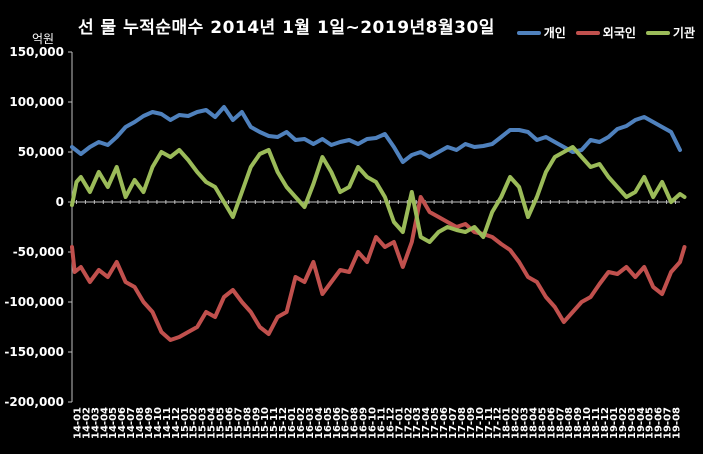 This screenshot has width=703, height=454. What do you see at coordinates (283, 423) in the screenshot?
I see `x-tick-label: 15-12` at bounding box center [283, 423].